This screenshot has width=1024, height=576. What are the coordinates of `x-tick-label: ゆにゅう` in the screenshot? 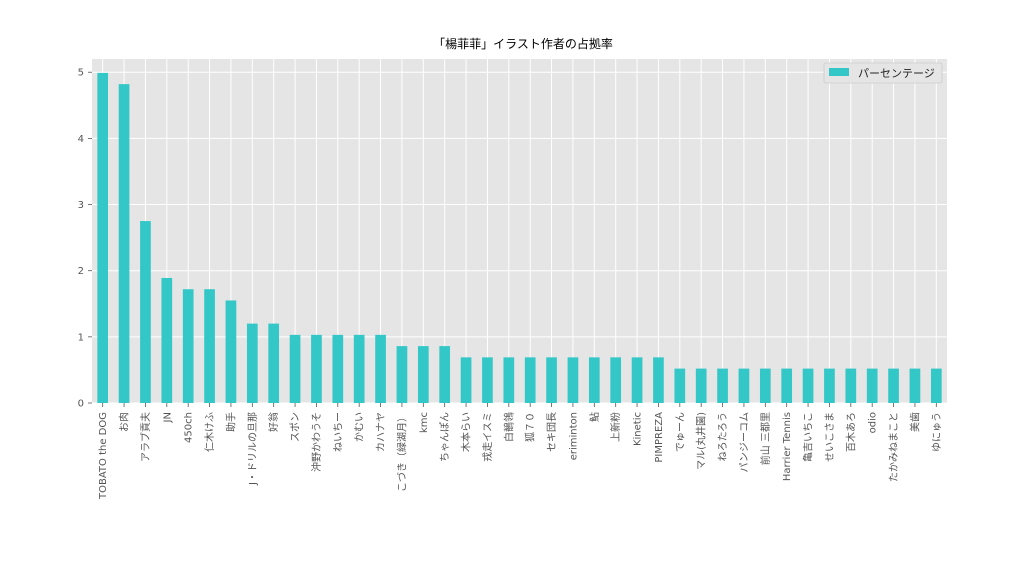 It's located at (937, 432).